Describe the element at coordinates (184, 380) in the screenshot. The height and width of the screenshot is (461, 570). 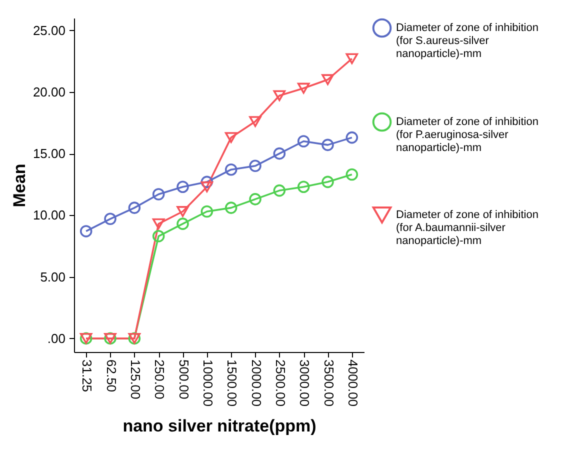
I see `x-tick-label: 500.00` at that location.